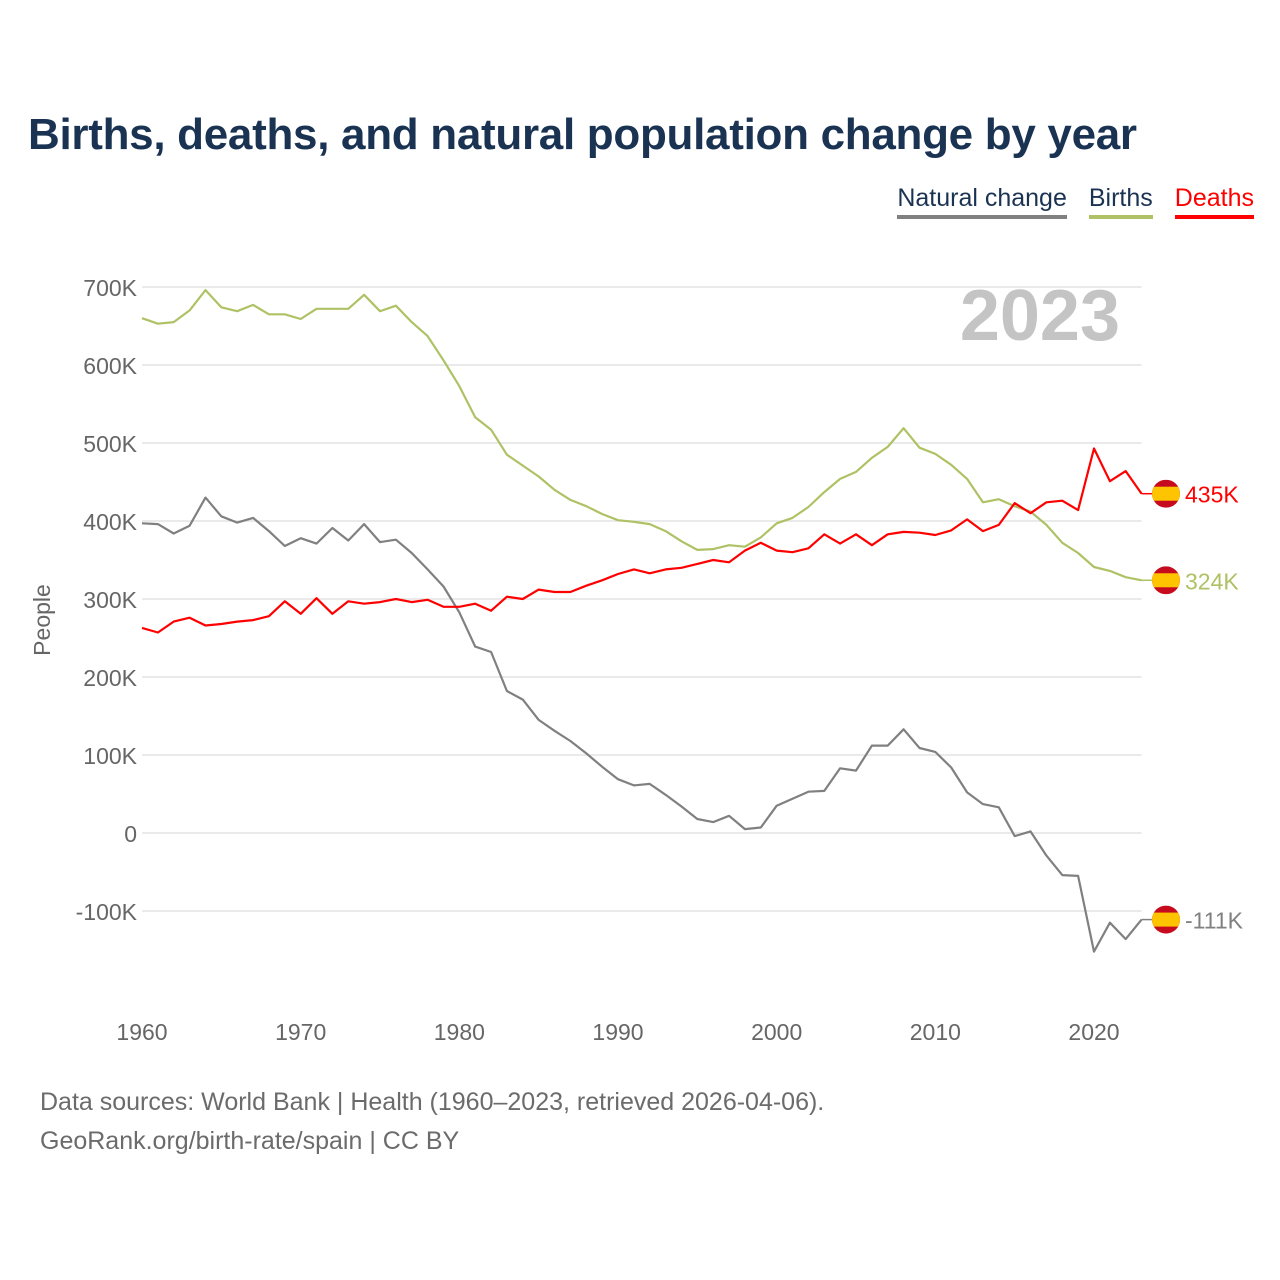 This screenshot has height=1280, width=1280. What do you see at coordinates (776, 1032) in the screenshot?
I see `x-tick-label: 2000` at bounding box center [776, 1032].